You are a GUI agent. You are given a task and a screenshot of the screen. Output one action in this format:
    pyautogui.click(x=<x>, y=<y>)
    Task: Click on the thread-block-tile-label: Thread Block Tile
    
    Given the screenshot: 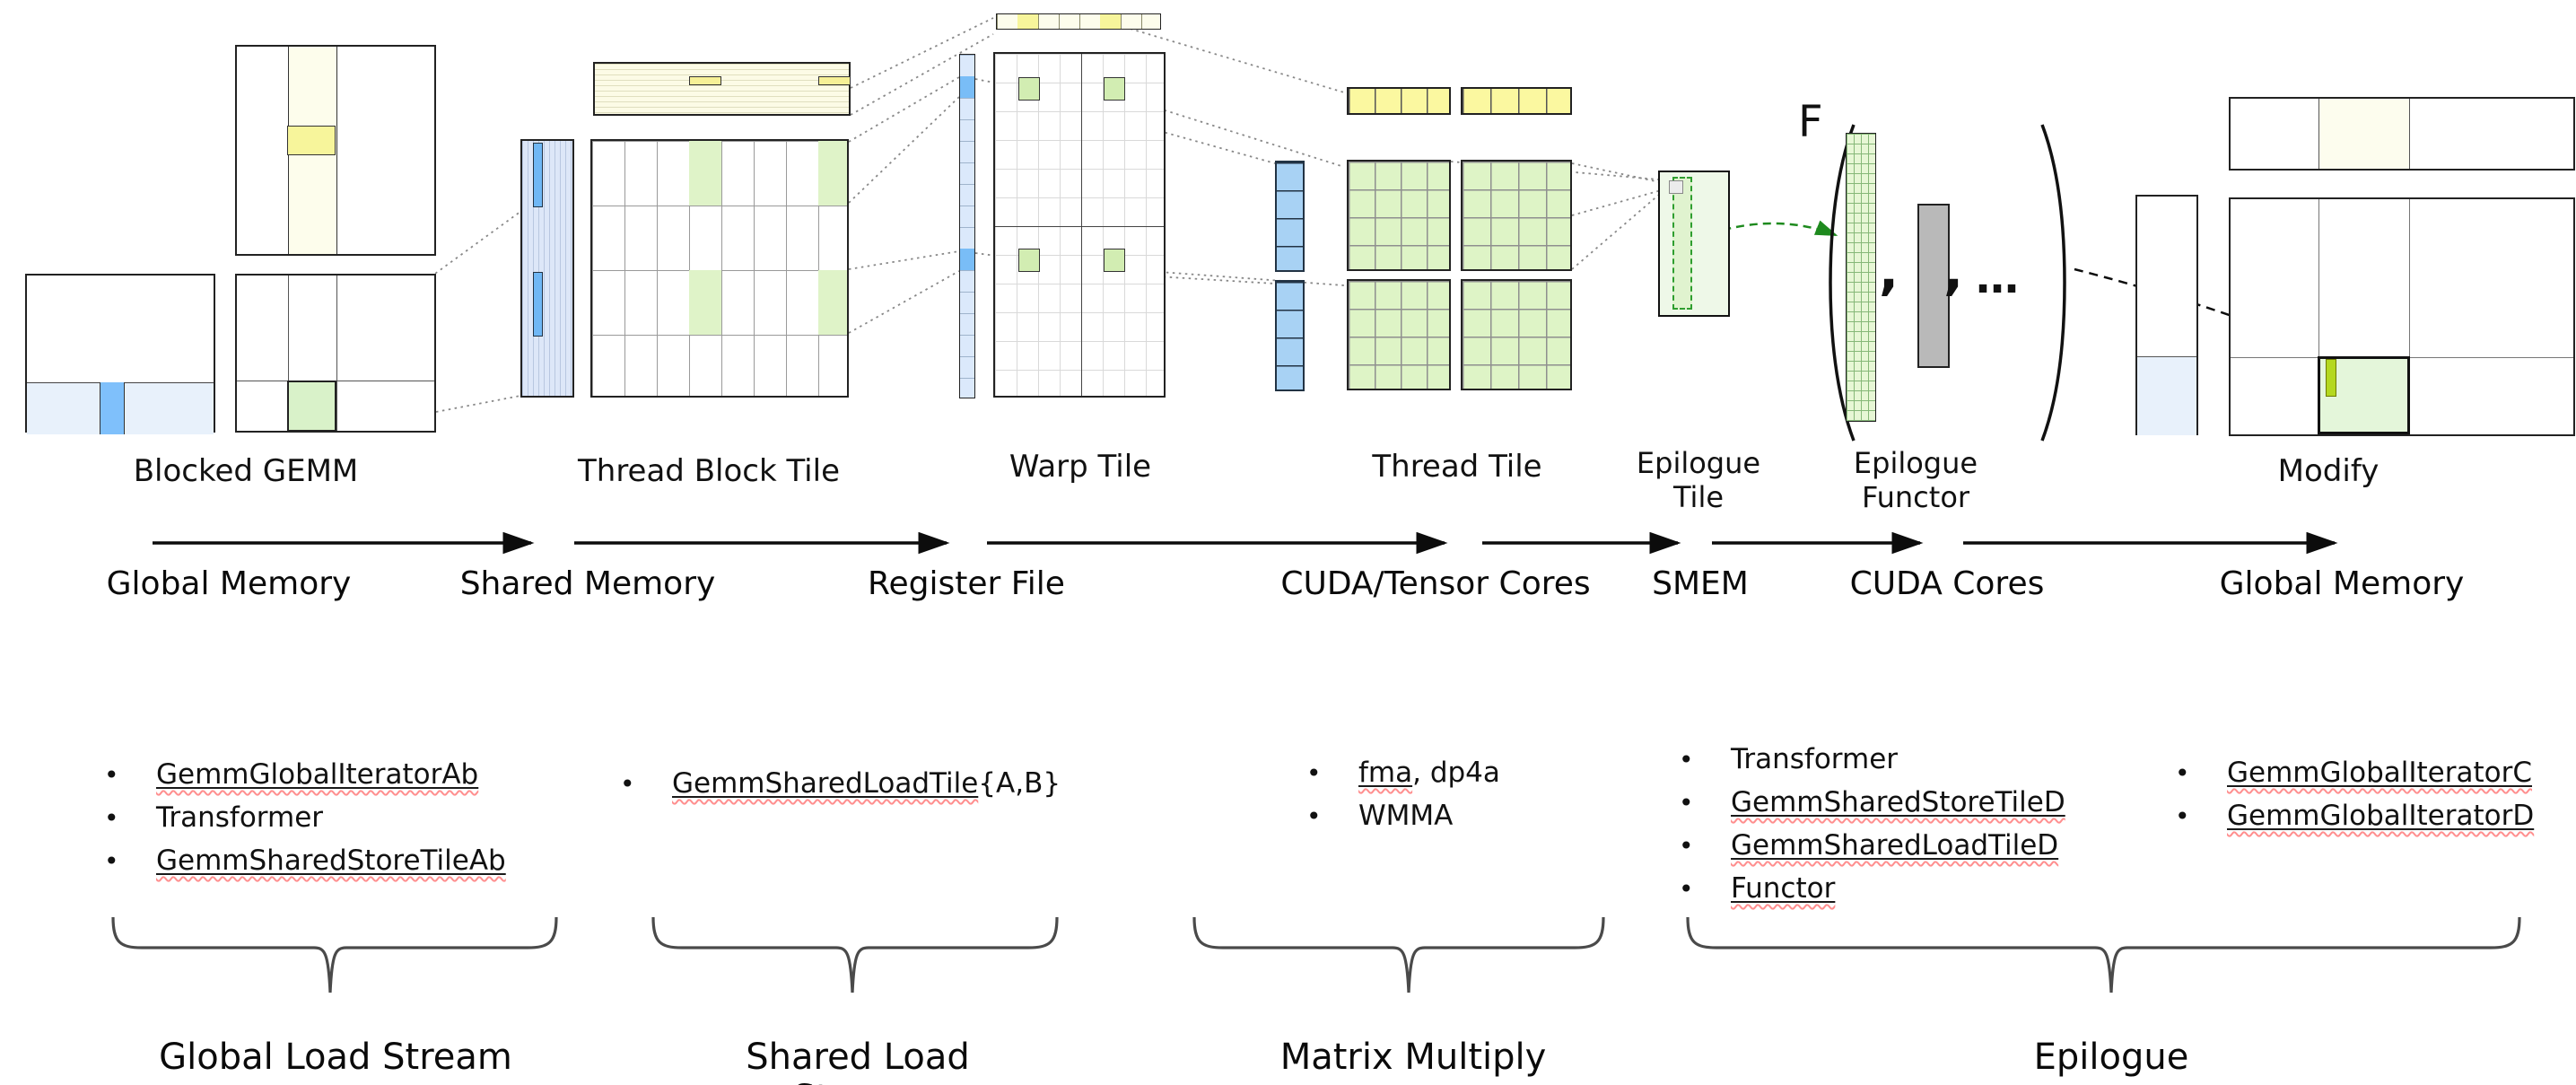 What is the action you would take?
    pyautogui.click(x=709, y=471)
    